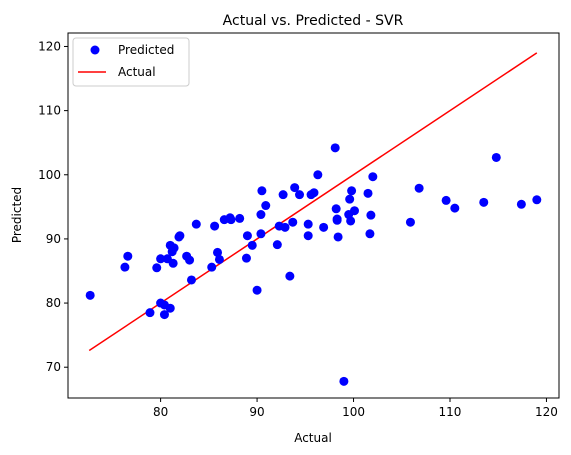  I want to click on x-tick-label: 90, so click(256, 412).